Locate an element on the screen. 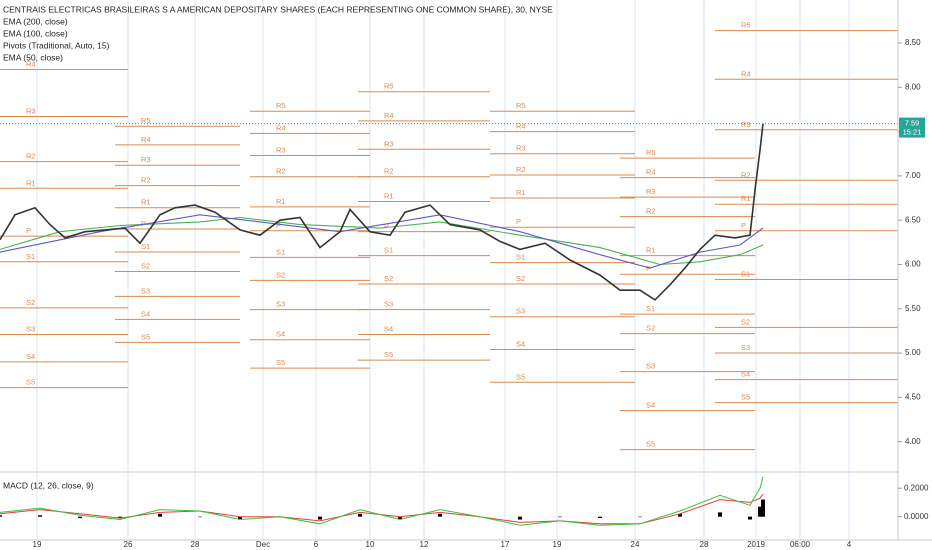 Image resolution: width=932 pixels, height=550 pixels. x-tick-label: 17 is located at coordinates (505, 544).